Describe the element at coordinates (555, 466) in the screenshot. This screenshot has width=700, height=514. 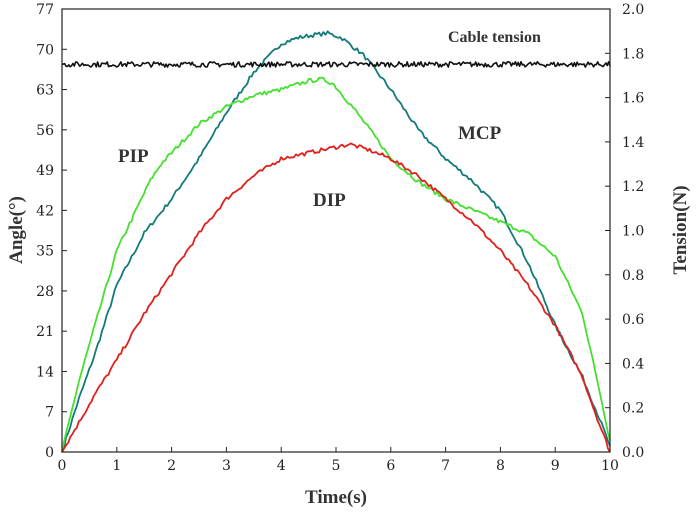
I see `x-tick-label: 9` at that location.